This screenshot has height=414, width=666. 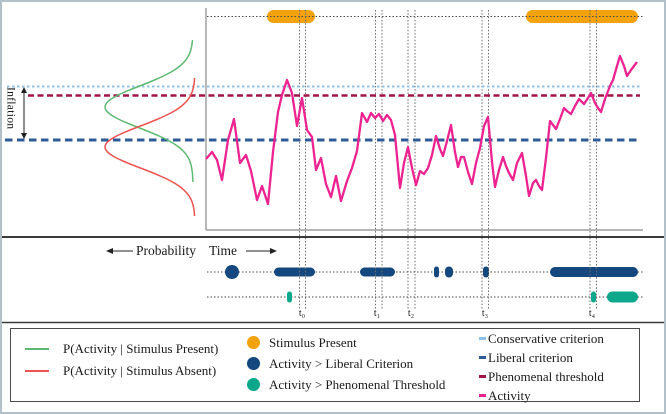 I want to click on probability-axis-label: Probability, so click(x=166, y=250).